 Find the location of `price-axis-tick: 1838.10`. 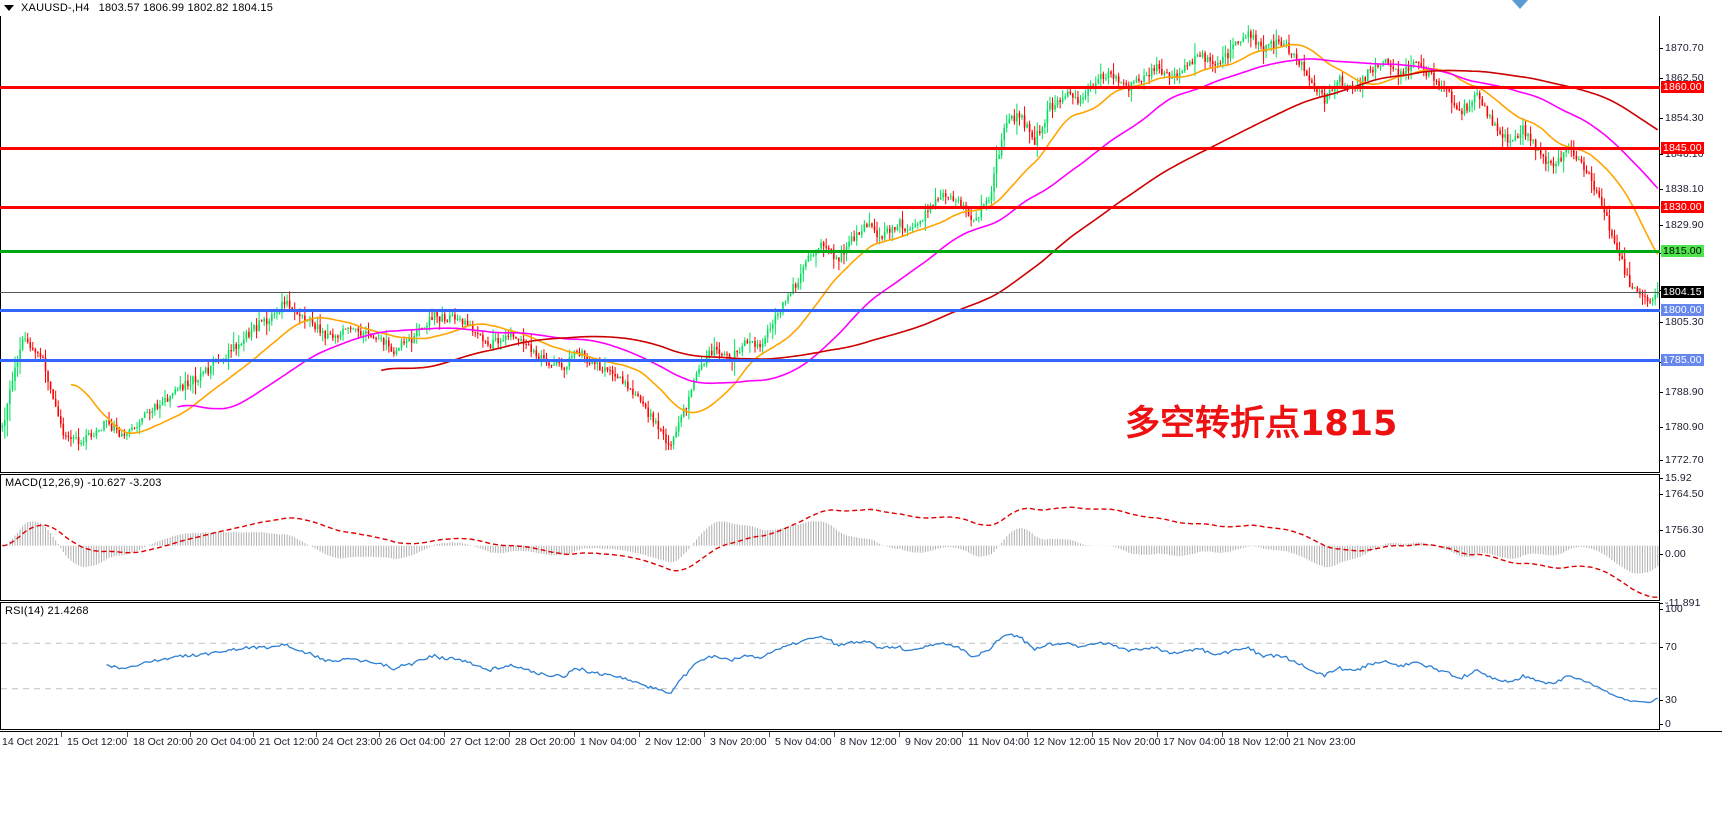

price-axis-tick: 1838.10 is located at coordinates (1682, 189).